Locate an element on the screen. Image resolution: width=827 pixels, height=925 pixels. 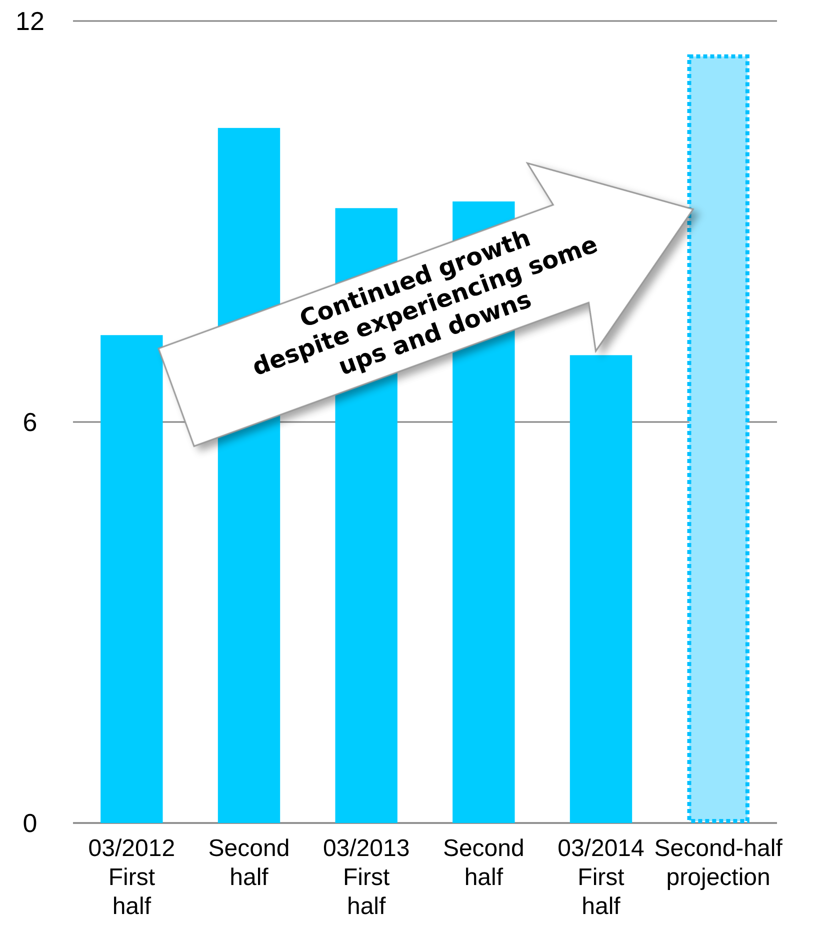
x-tick-label: 03/2013 First half is located at coordinates (366, 877).